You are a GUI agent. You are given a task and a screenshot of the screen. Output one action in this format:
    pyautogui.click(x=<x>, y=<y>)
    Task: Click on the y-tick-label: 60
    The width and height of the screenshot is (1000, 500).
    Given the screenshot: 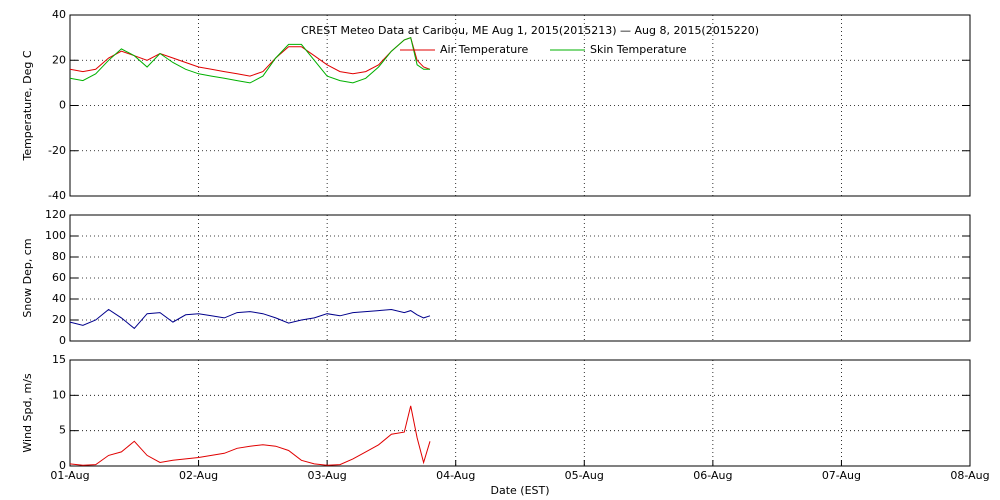 What is the action you would take?
    pyautogui.click(x=59, y=277)
    